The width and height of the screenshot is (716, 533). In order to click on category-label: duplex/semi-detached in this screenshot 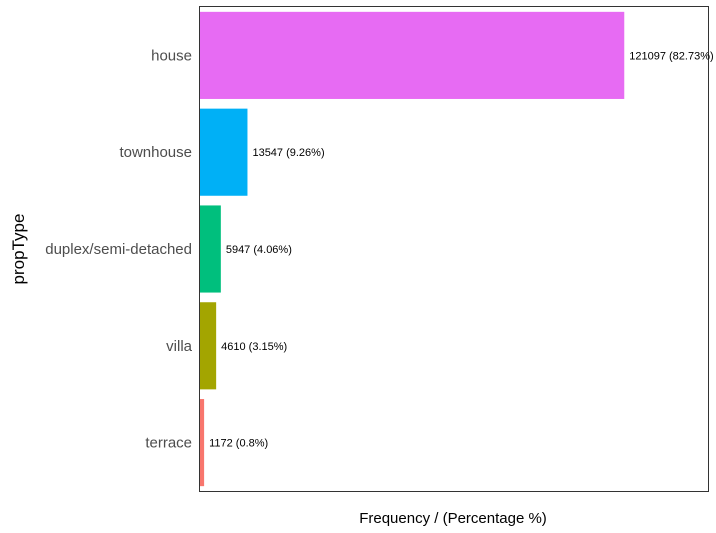, I will do `click(118, 249)`.